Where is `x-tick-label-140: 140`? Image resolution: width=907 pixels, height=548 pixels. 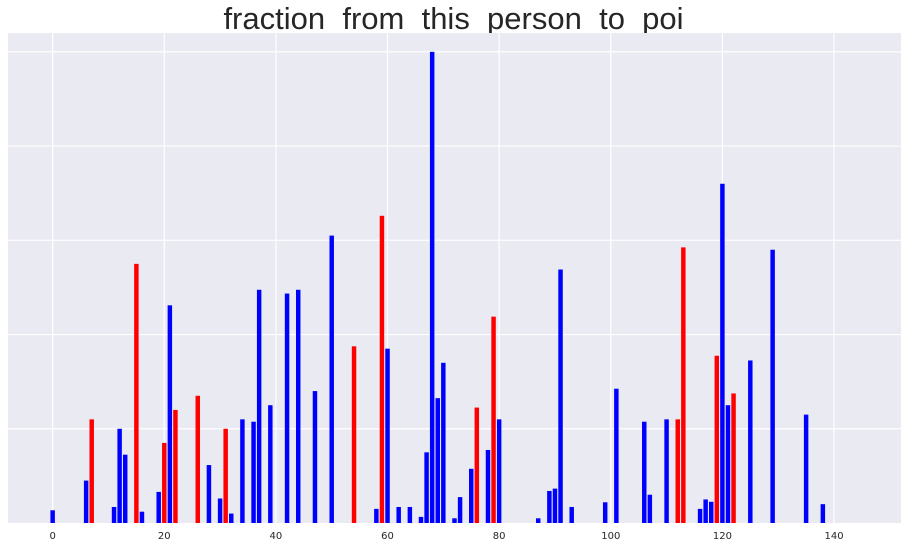
x-tick-label-140: 140 is located at coordinates (833, 536).